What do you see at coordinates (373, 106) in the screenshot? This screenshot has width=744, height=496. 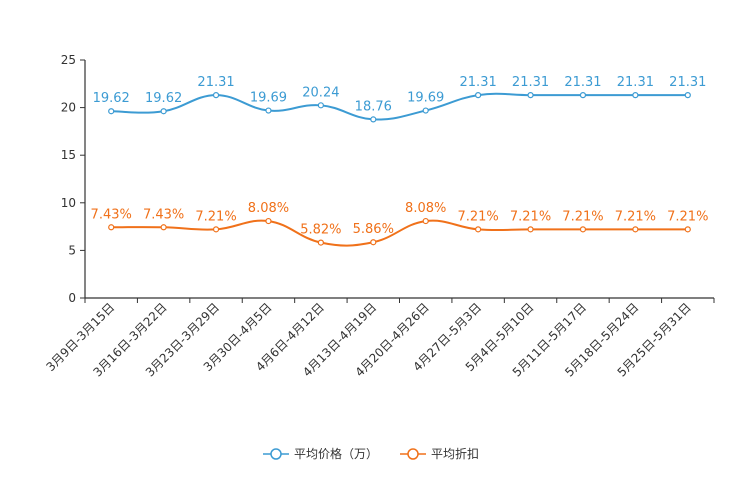 I see `data-label-0-5: 18.76` at bounding box center [373, 106].